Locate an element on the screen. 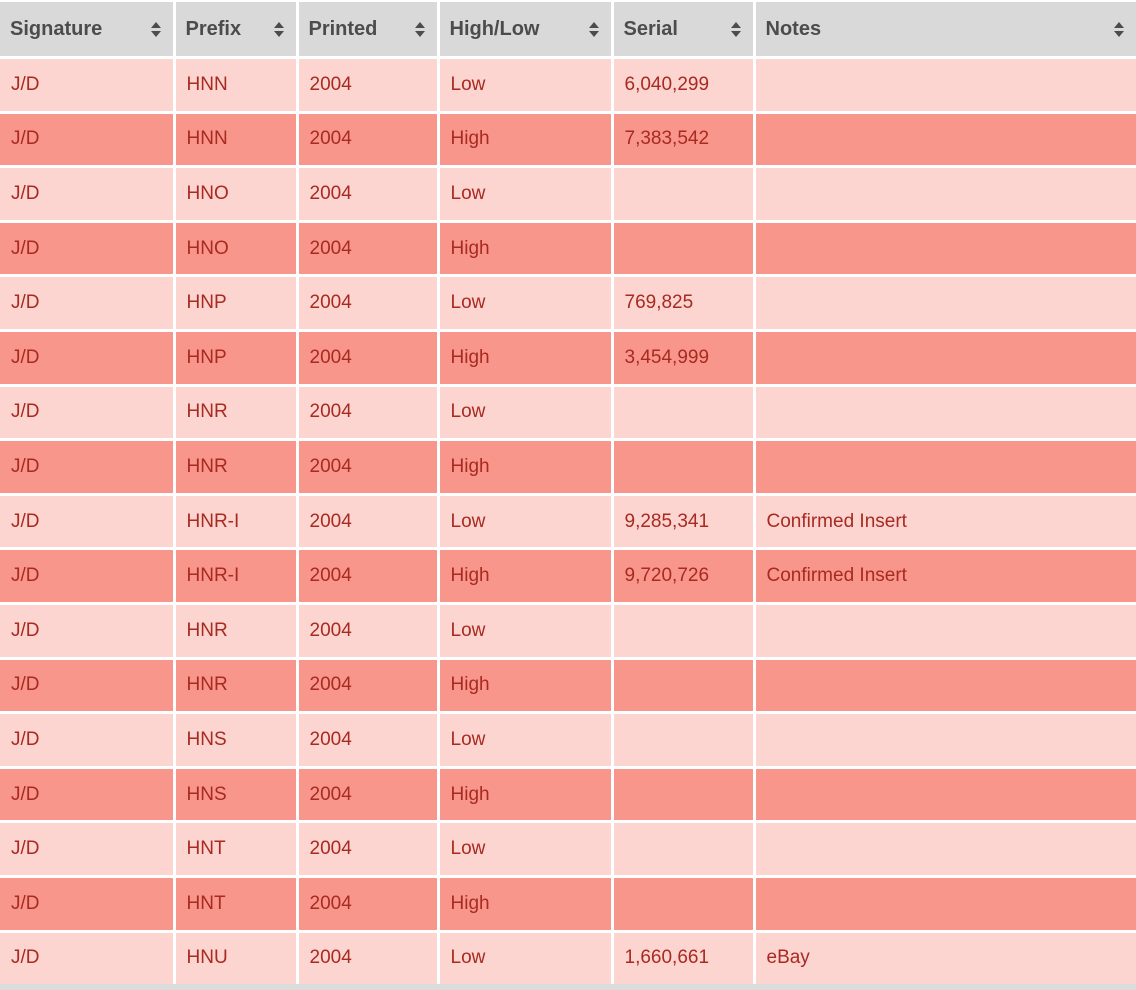 The image size is (1136, 990). column-header-high-low: High/Low is located at coordinates (525, 29).